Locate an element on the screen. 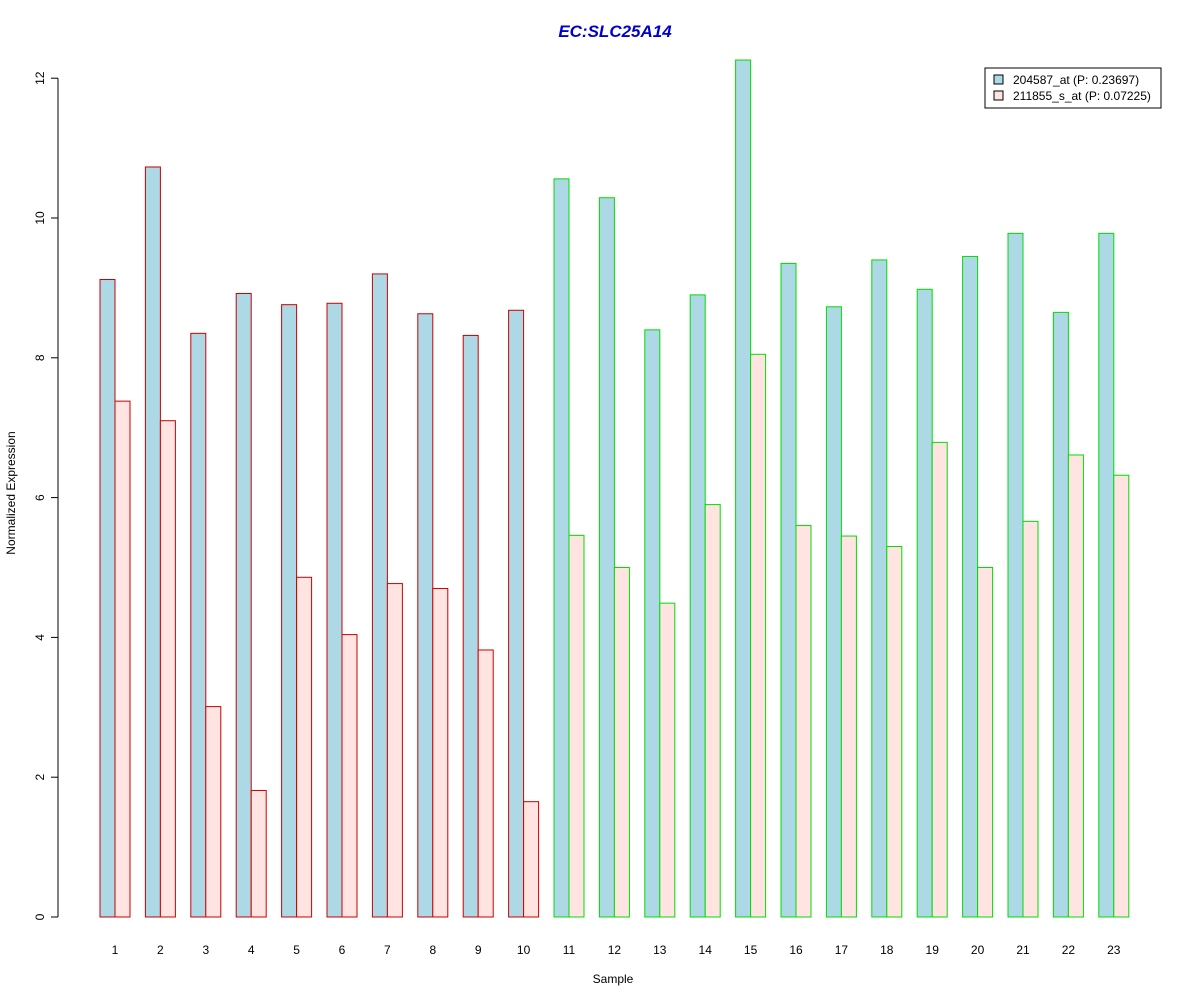 The height and width of the screenshot is (1000, 1200). x-tick-label: 23 is located at coordinates (1114, 950).